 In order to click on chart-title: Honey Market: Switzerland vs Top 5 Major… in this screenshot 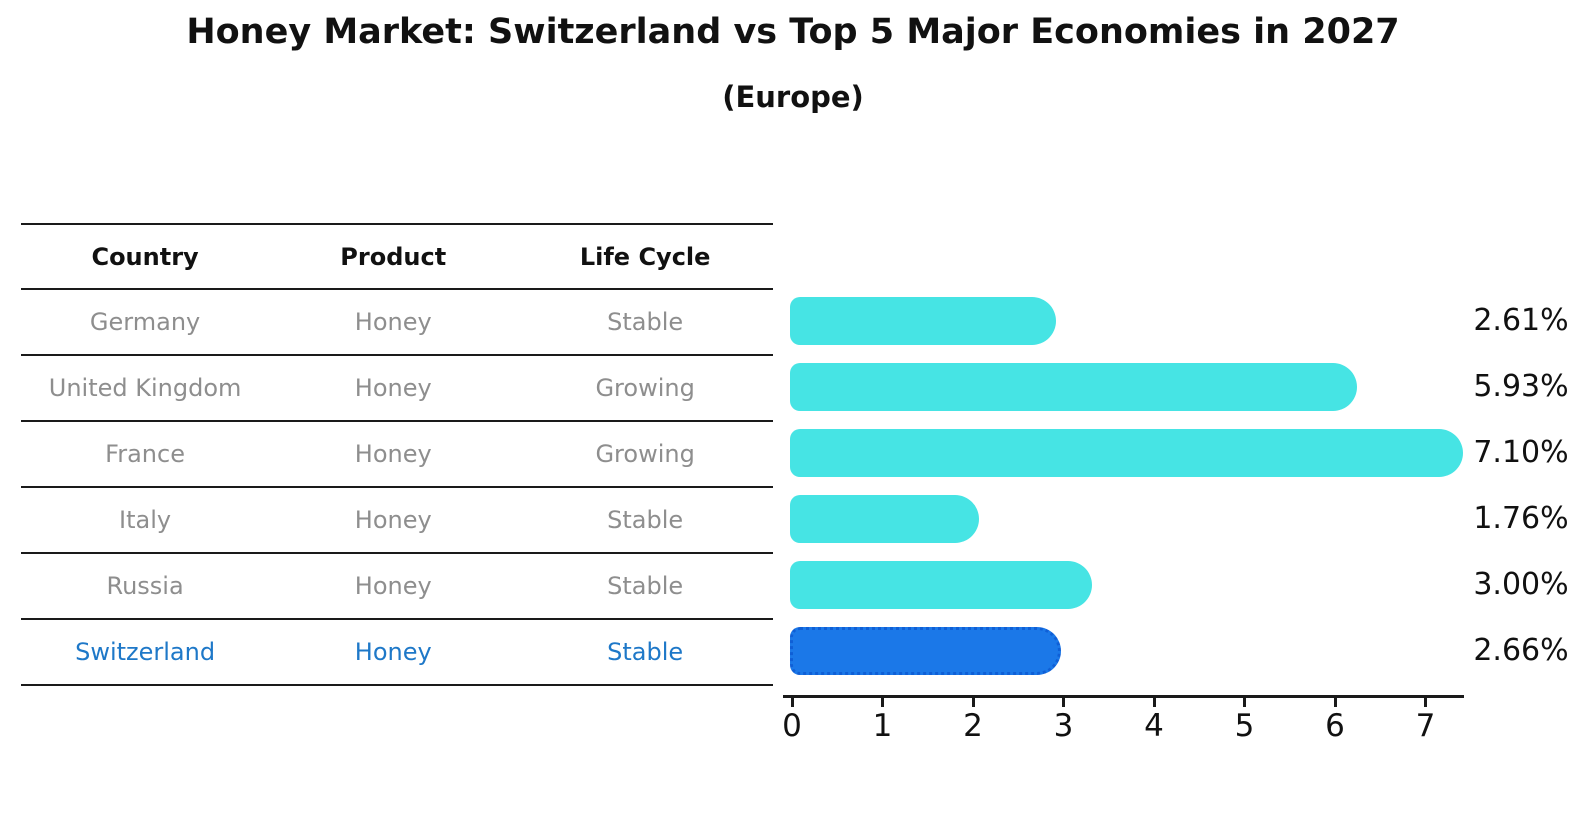, I will do `click(793, 32)`.